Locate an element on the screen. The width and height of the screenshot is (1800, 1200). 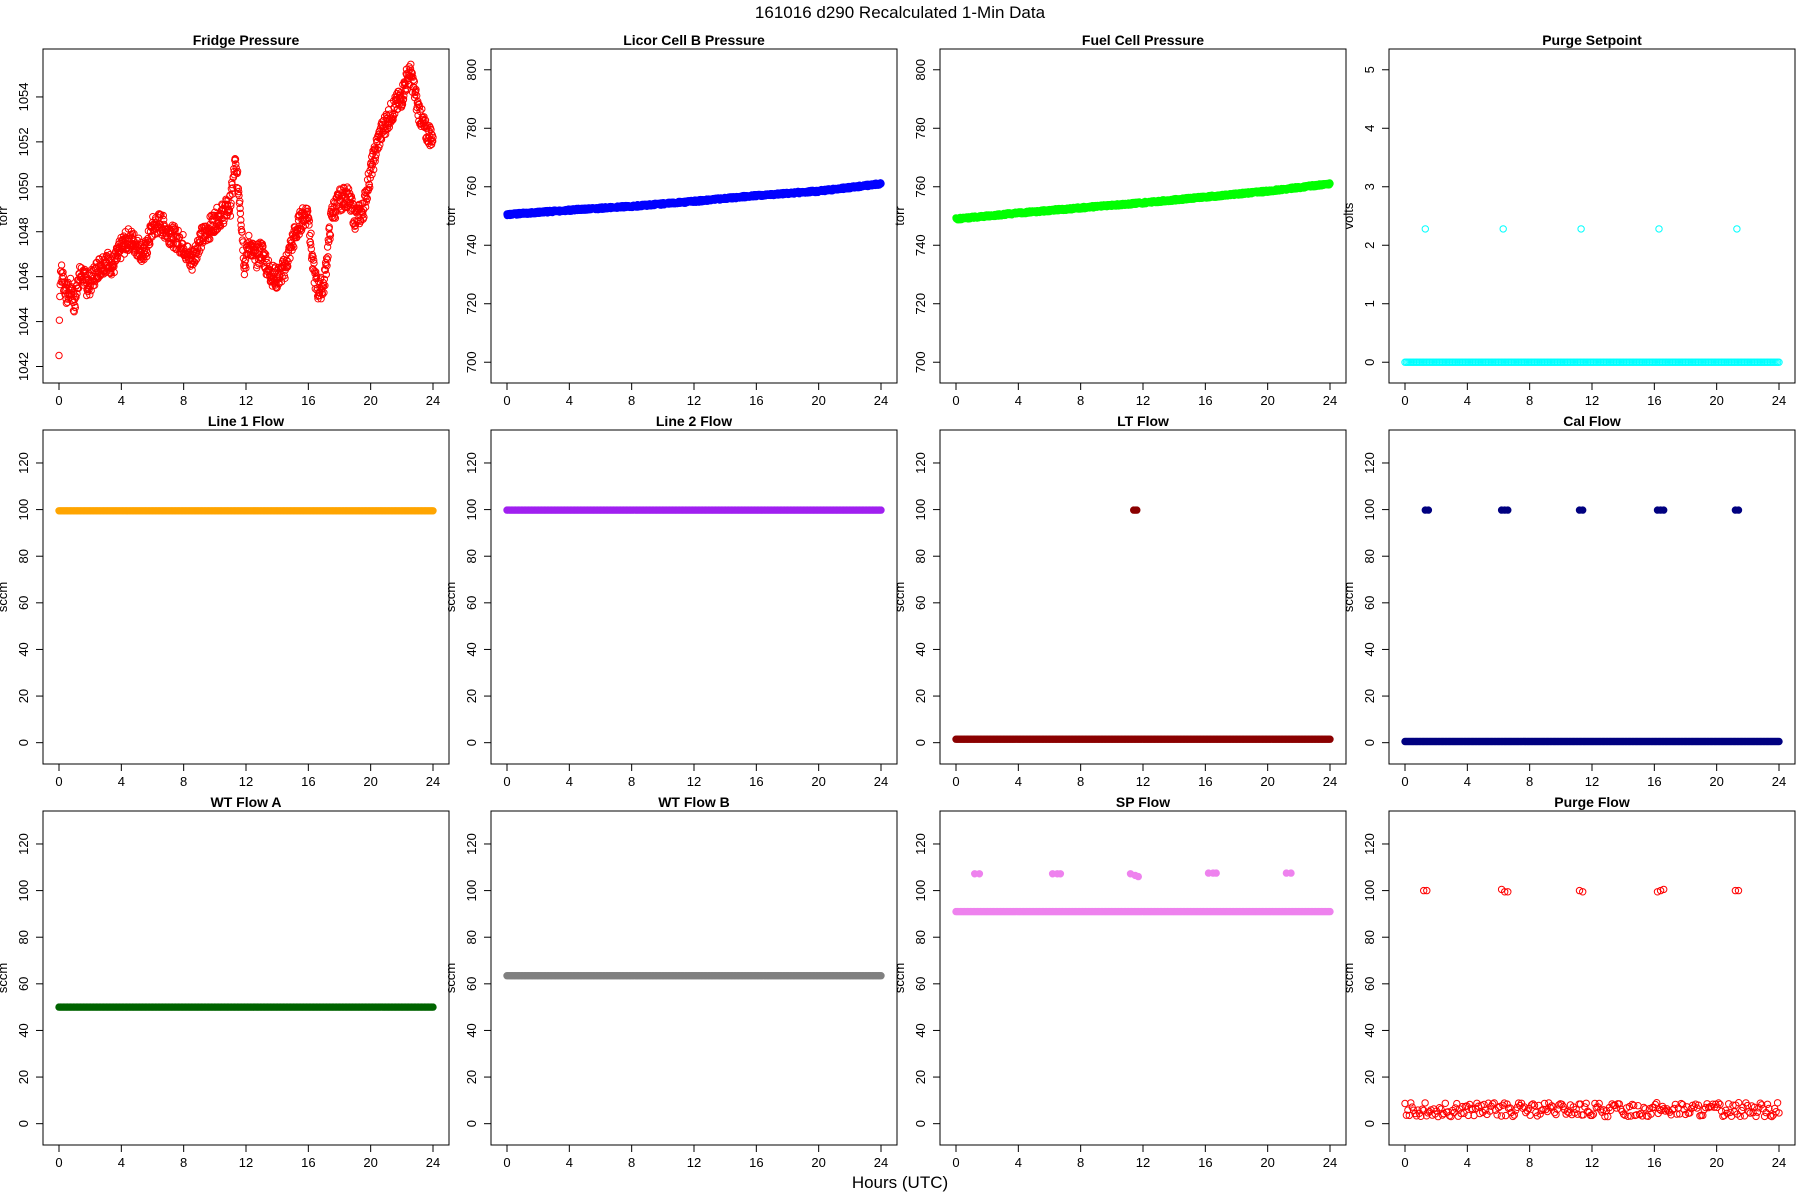
chart-fridge-pressure-x-tick-label: 16 is located at coordinates (308, 400).